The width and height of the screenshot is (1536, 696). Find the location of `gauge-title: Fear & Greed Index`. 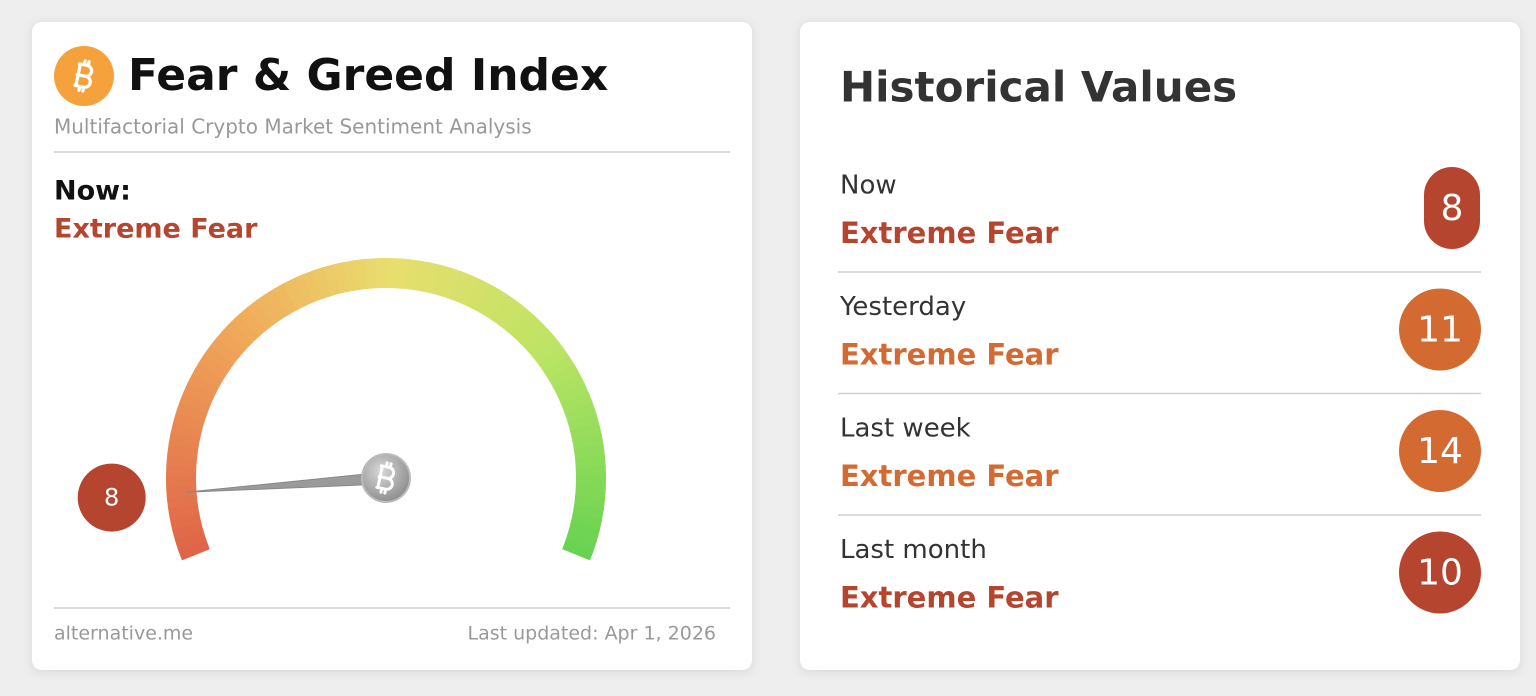

gauge-title: Fear & Greed Index is located at coordinates (368, 75).